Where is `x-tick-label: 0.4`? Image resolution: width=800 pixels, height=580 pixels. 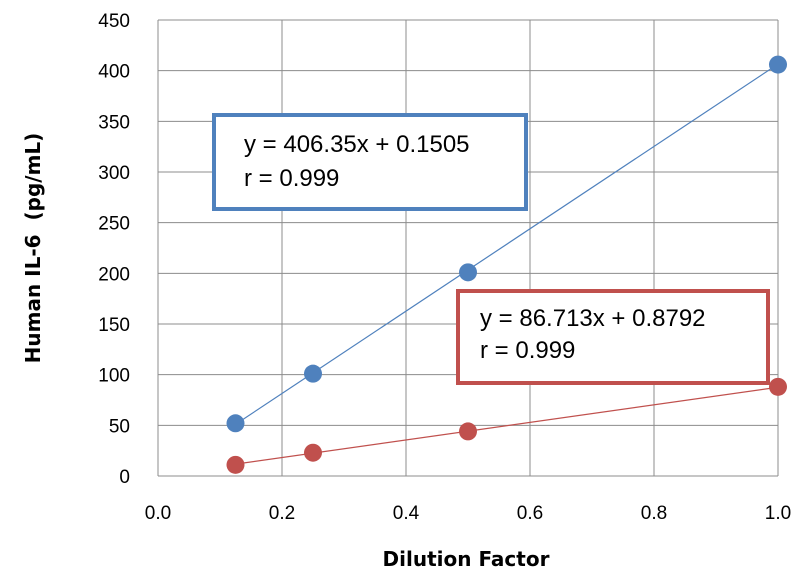 x-tick-label: 0.4 is located at coordinates (406, 513).